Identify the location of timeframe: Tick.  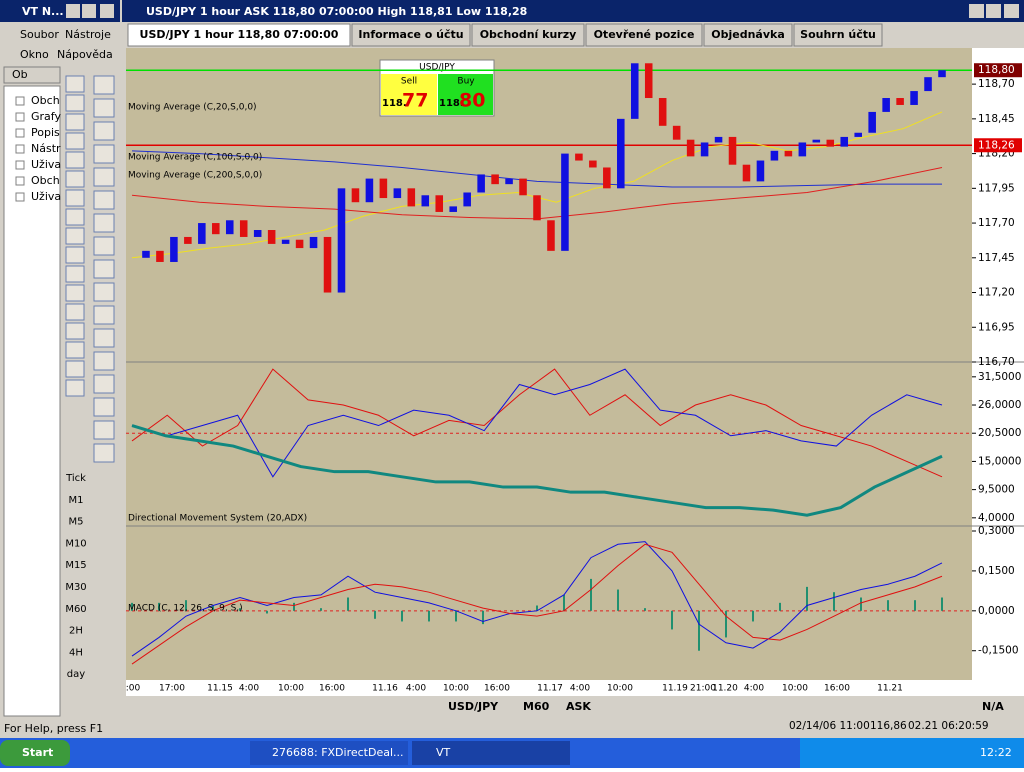
(75, 478).